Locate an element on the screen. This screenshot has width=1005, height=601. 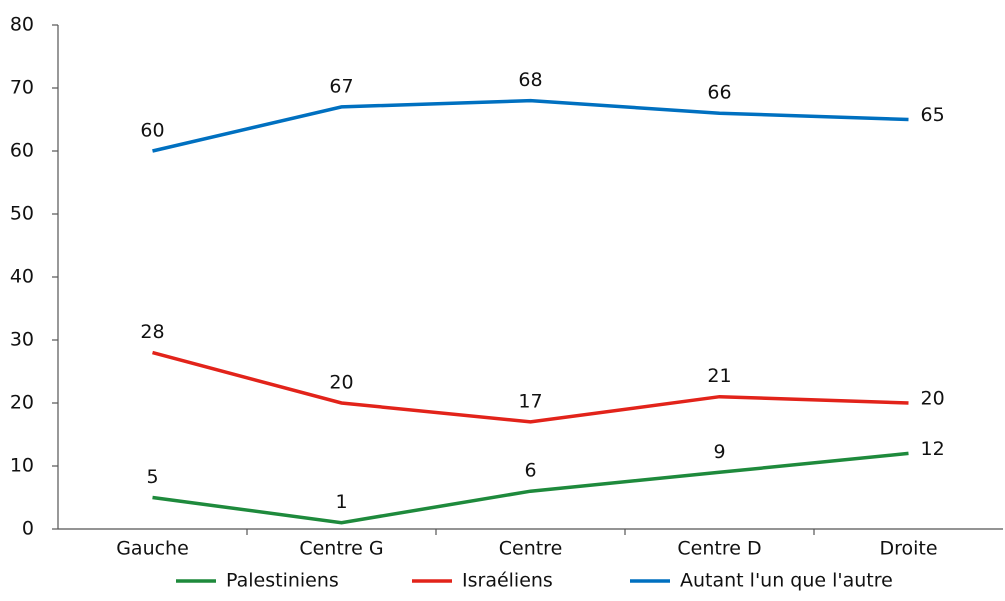
data-label: 6 is located at coordinates (530, 471).